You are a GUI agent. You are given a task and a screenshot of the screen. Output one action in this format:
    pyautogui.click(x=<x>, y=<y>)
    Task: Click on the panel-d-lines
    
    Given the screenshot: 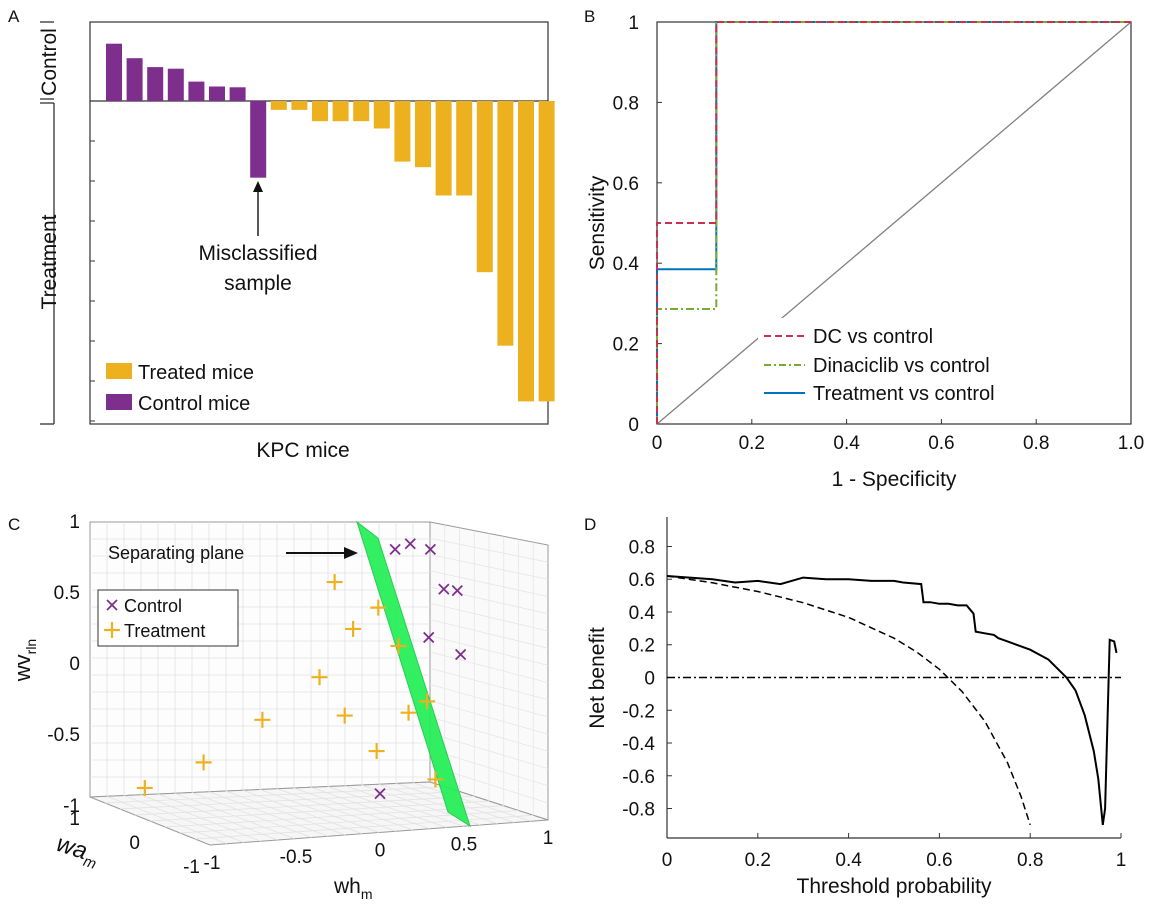 What is the action you would take?
    pyautogui.click(x=893, y=700)
    